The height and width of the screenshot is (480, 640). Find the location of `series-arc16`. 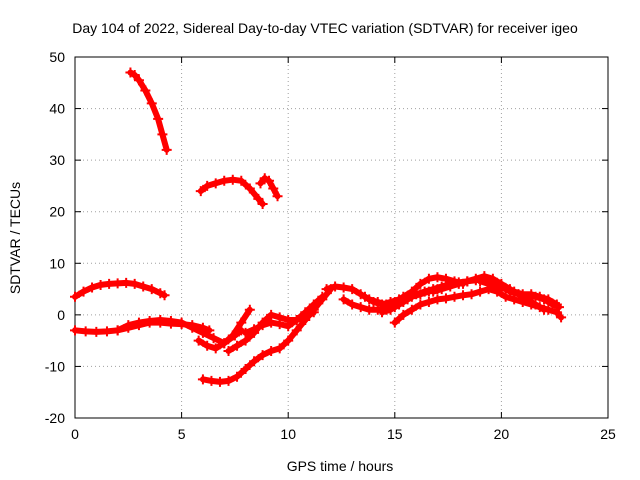

series-arc16 is located at coordinates (518, 293).